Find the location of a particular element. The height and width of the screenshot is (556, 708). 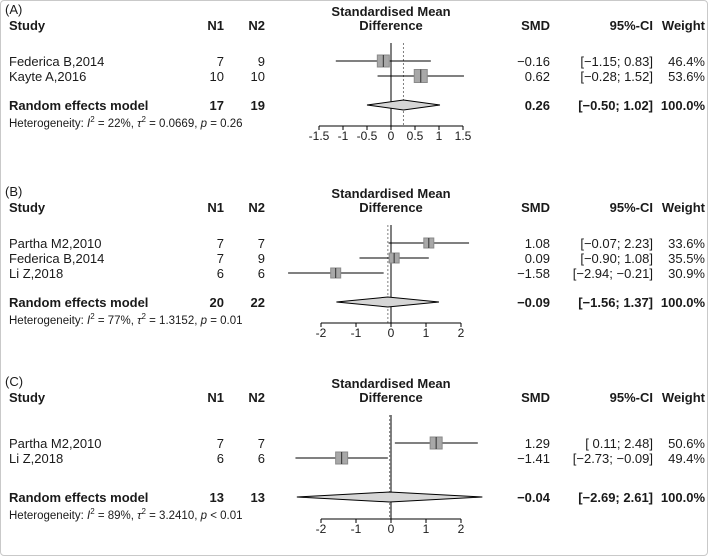

study-row-smd: −0.16 is located at coordinates (533, 61).